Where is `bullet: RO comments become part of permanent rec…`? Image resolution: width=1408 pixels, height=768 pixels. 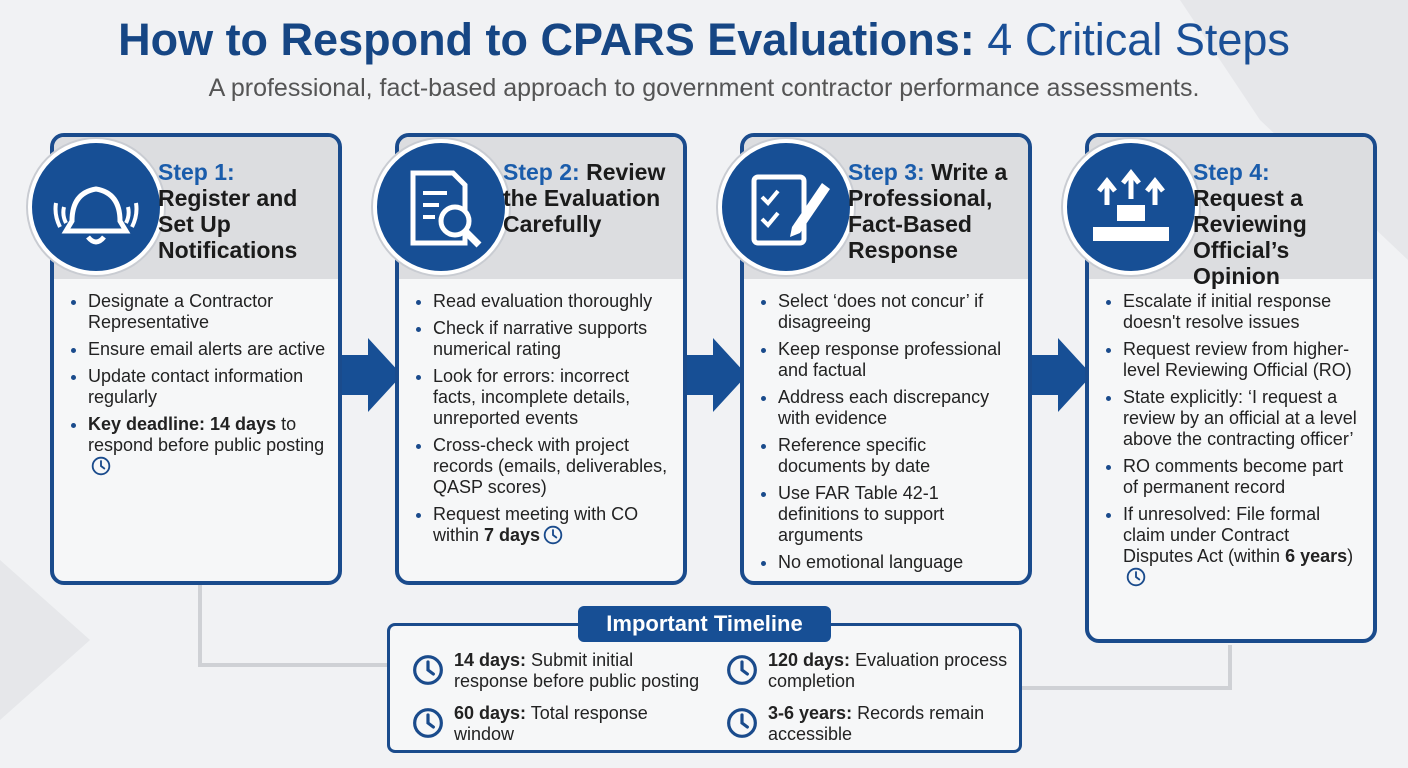 bullet: RO comments become part of permanent rec… is located at coordinates (1243, 477).